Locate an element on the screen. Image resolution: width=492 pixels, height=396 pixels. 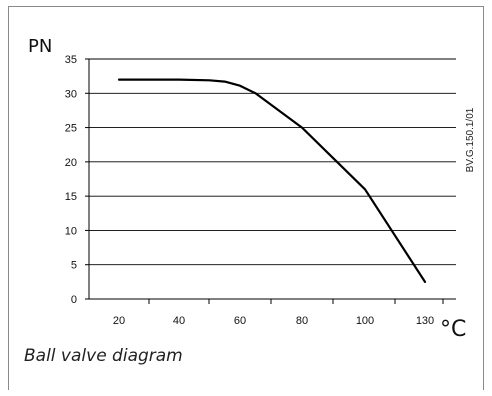
y-tick-label-15: 15 is located at coordinates (71, 197).